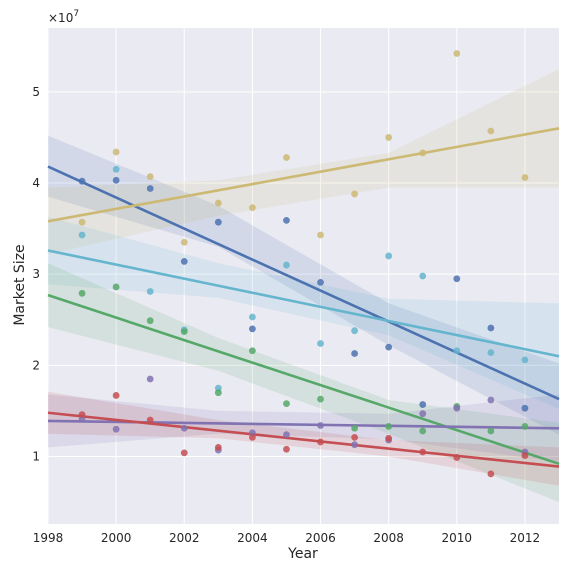  Describe the element at coordinates (491, 328) in the screenshot. I see `data-point-1-2011` at that location.